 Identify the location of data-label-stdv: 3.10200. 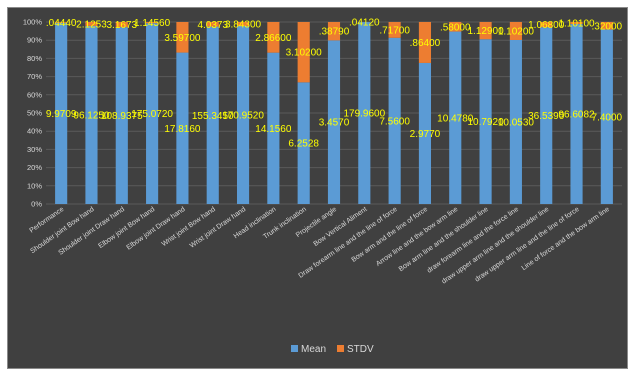
(304, 53).